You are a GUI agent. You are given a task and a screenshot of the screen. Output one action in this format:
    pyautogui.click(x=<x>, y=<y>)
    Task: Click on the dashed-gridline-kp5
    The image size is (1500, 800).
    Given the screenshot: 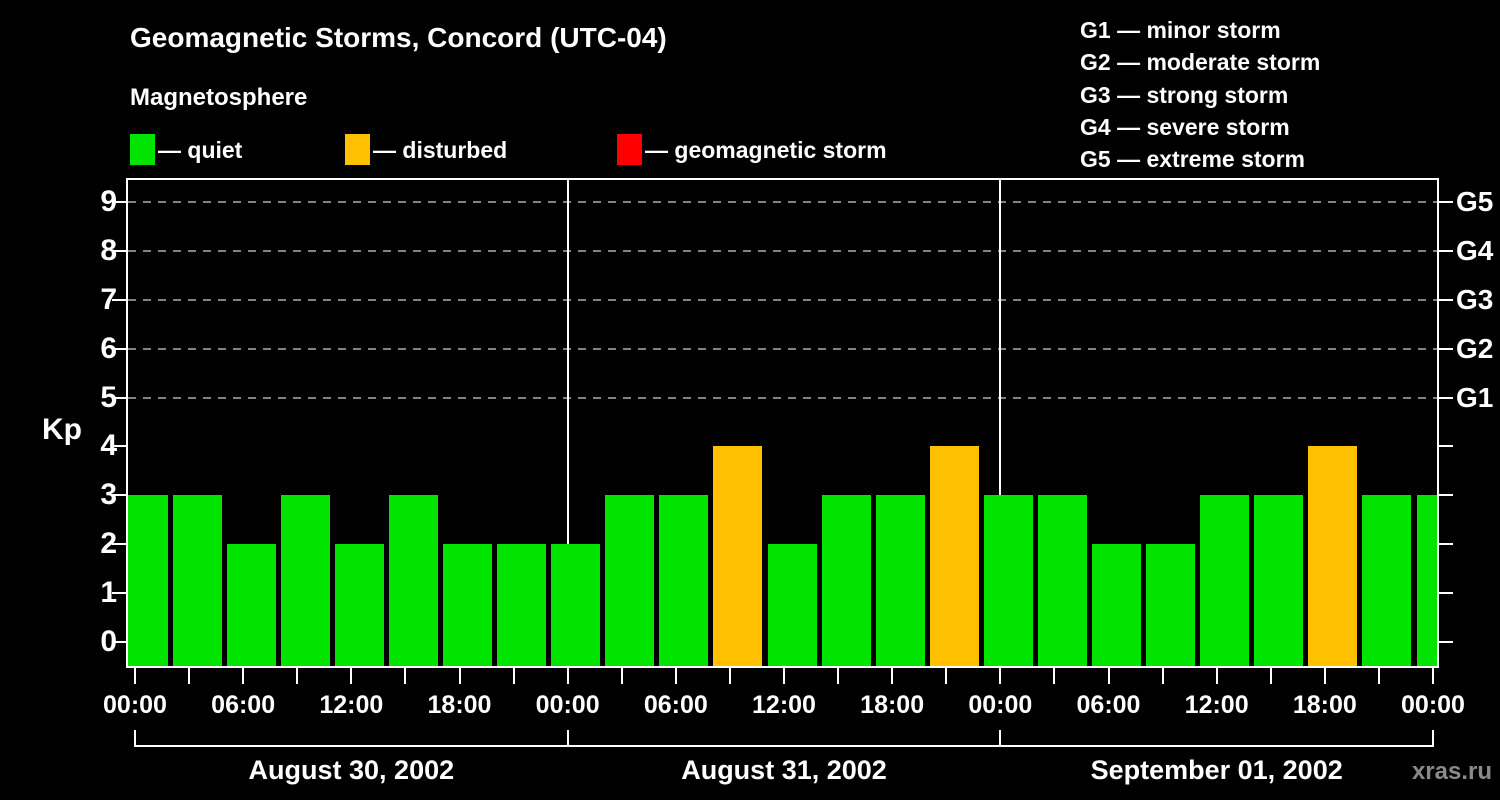 What is the action you would take?
    pyautogui.click(x=782, y=397)
    